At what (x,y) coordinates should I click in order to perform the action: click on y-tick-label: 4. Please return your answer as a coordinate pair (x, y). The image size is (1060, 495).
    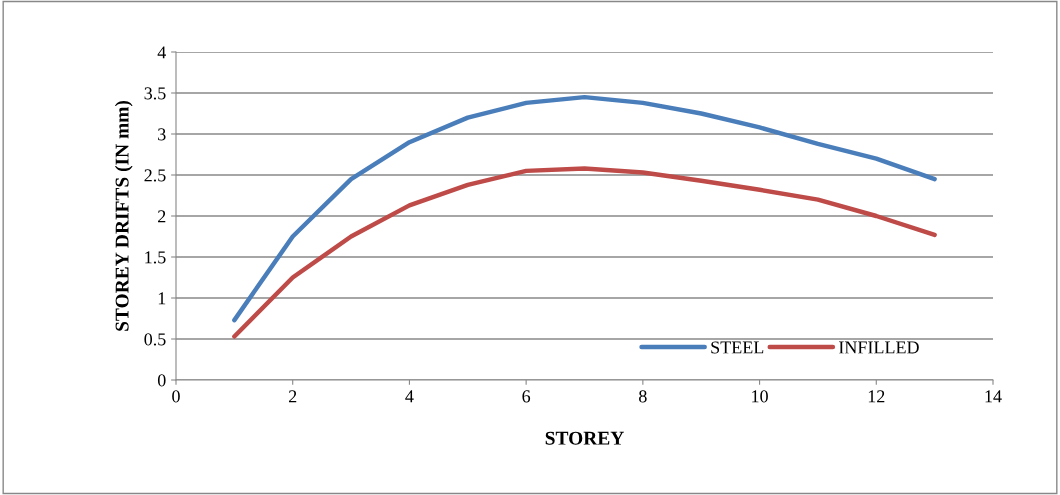
    Looking at the image, I should click on (161, 52).